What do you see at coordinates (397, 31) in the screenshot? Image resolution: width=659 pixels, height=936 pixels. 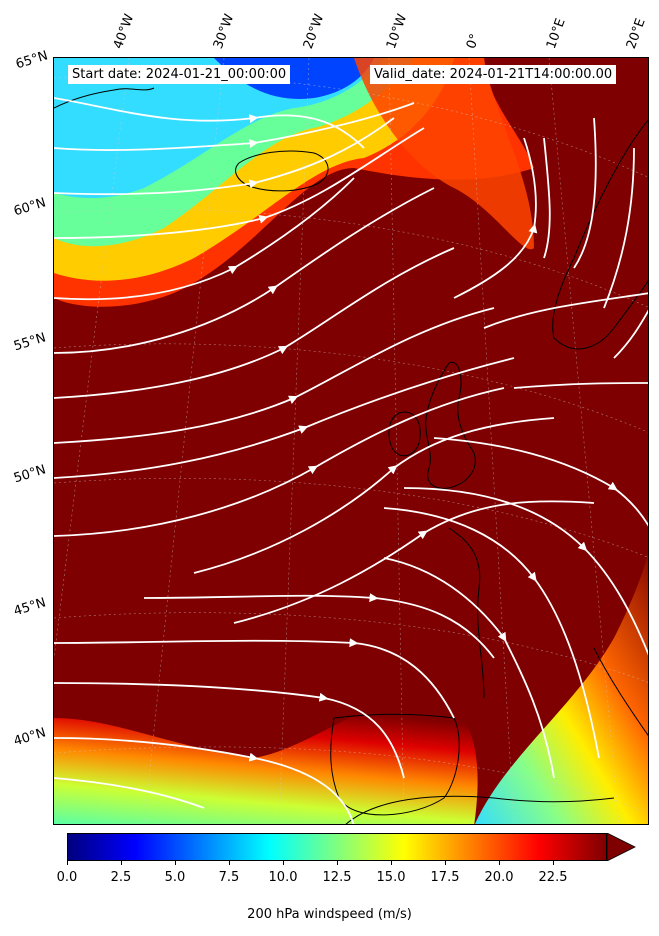 I see `longitude-label-10w: 10°W` at bounding box center [397, 31].